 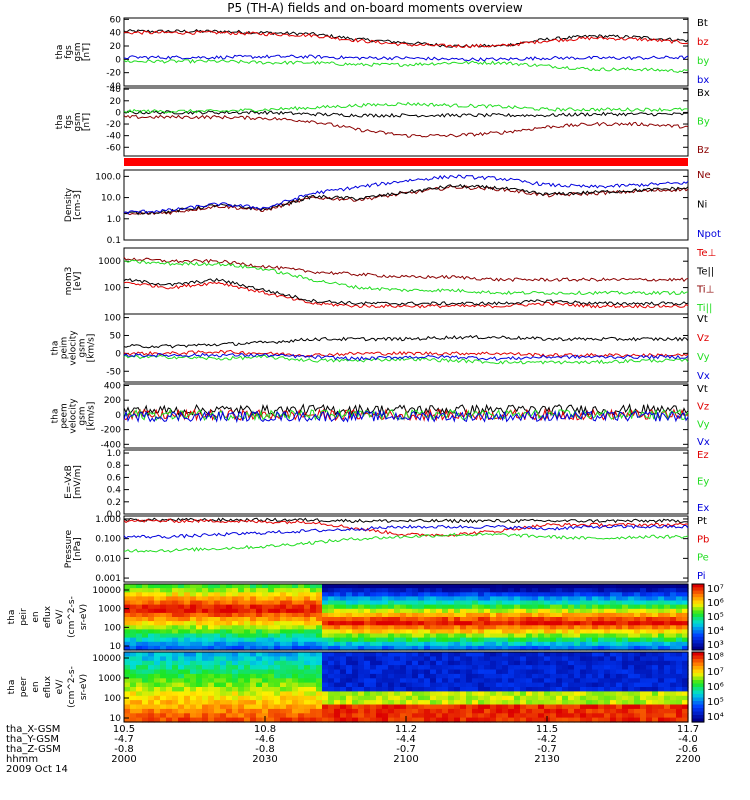 I want to click on colorbar-label: 10³, so click(x=715, y=645).